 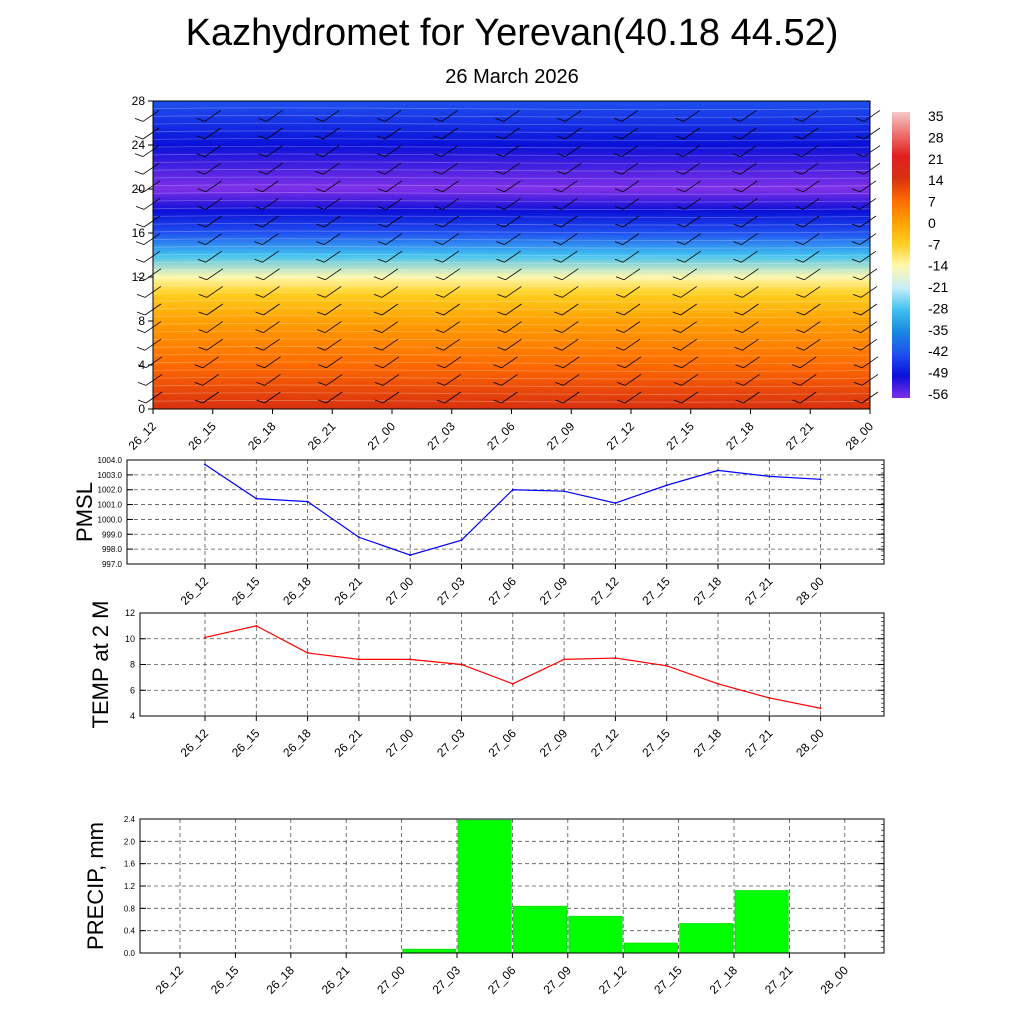 What do you see at coordinates (130, 953) in the screenshot?
I see `precip-ytick-label: 0.0` at bounding box center [130, 953].